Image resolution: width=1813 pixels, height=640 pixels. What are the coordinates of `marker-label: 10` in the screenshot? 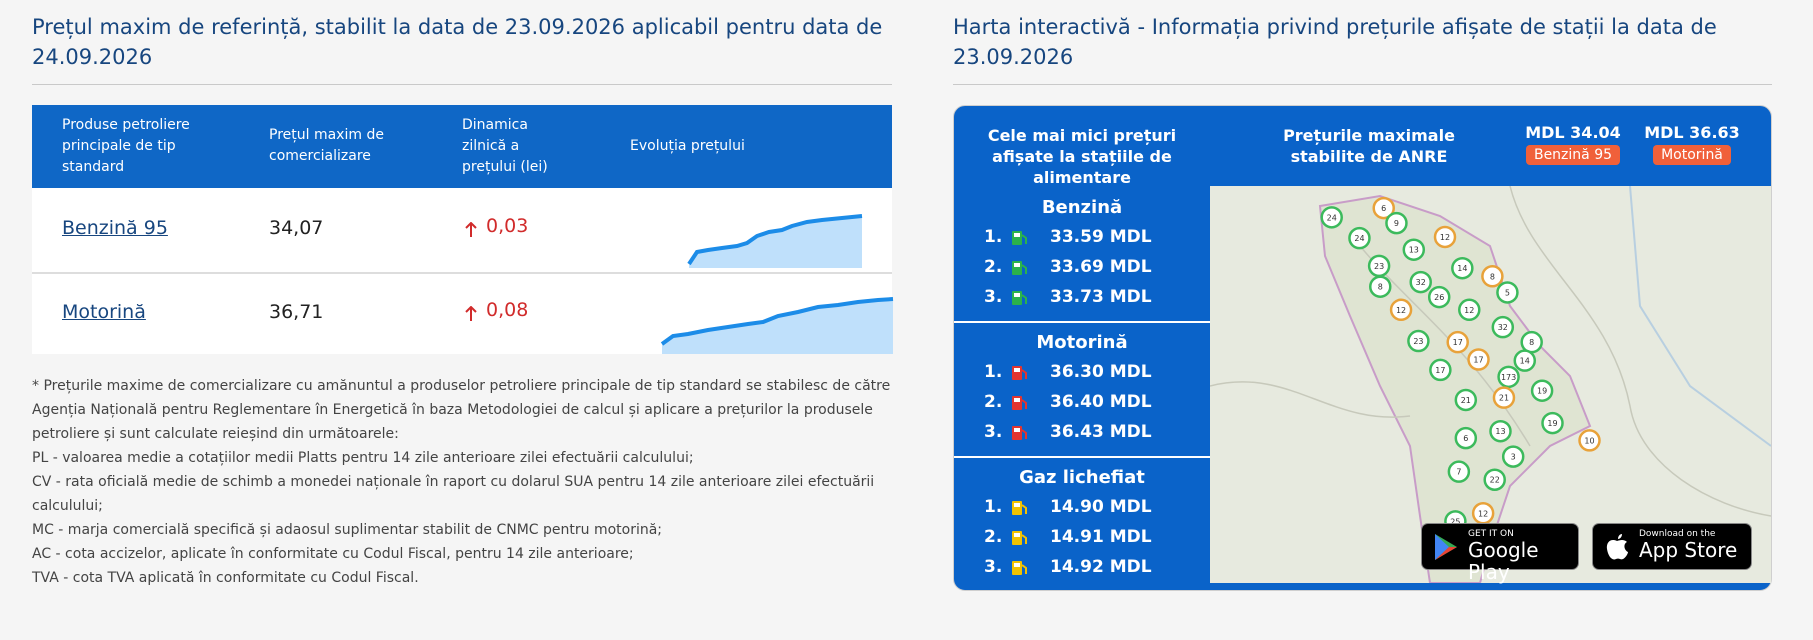 It's located at (1589, 440).